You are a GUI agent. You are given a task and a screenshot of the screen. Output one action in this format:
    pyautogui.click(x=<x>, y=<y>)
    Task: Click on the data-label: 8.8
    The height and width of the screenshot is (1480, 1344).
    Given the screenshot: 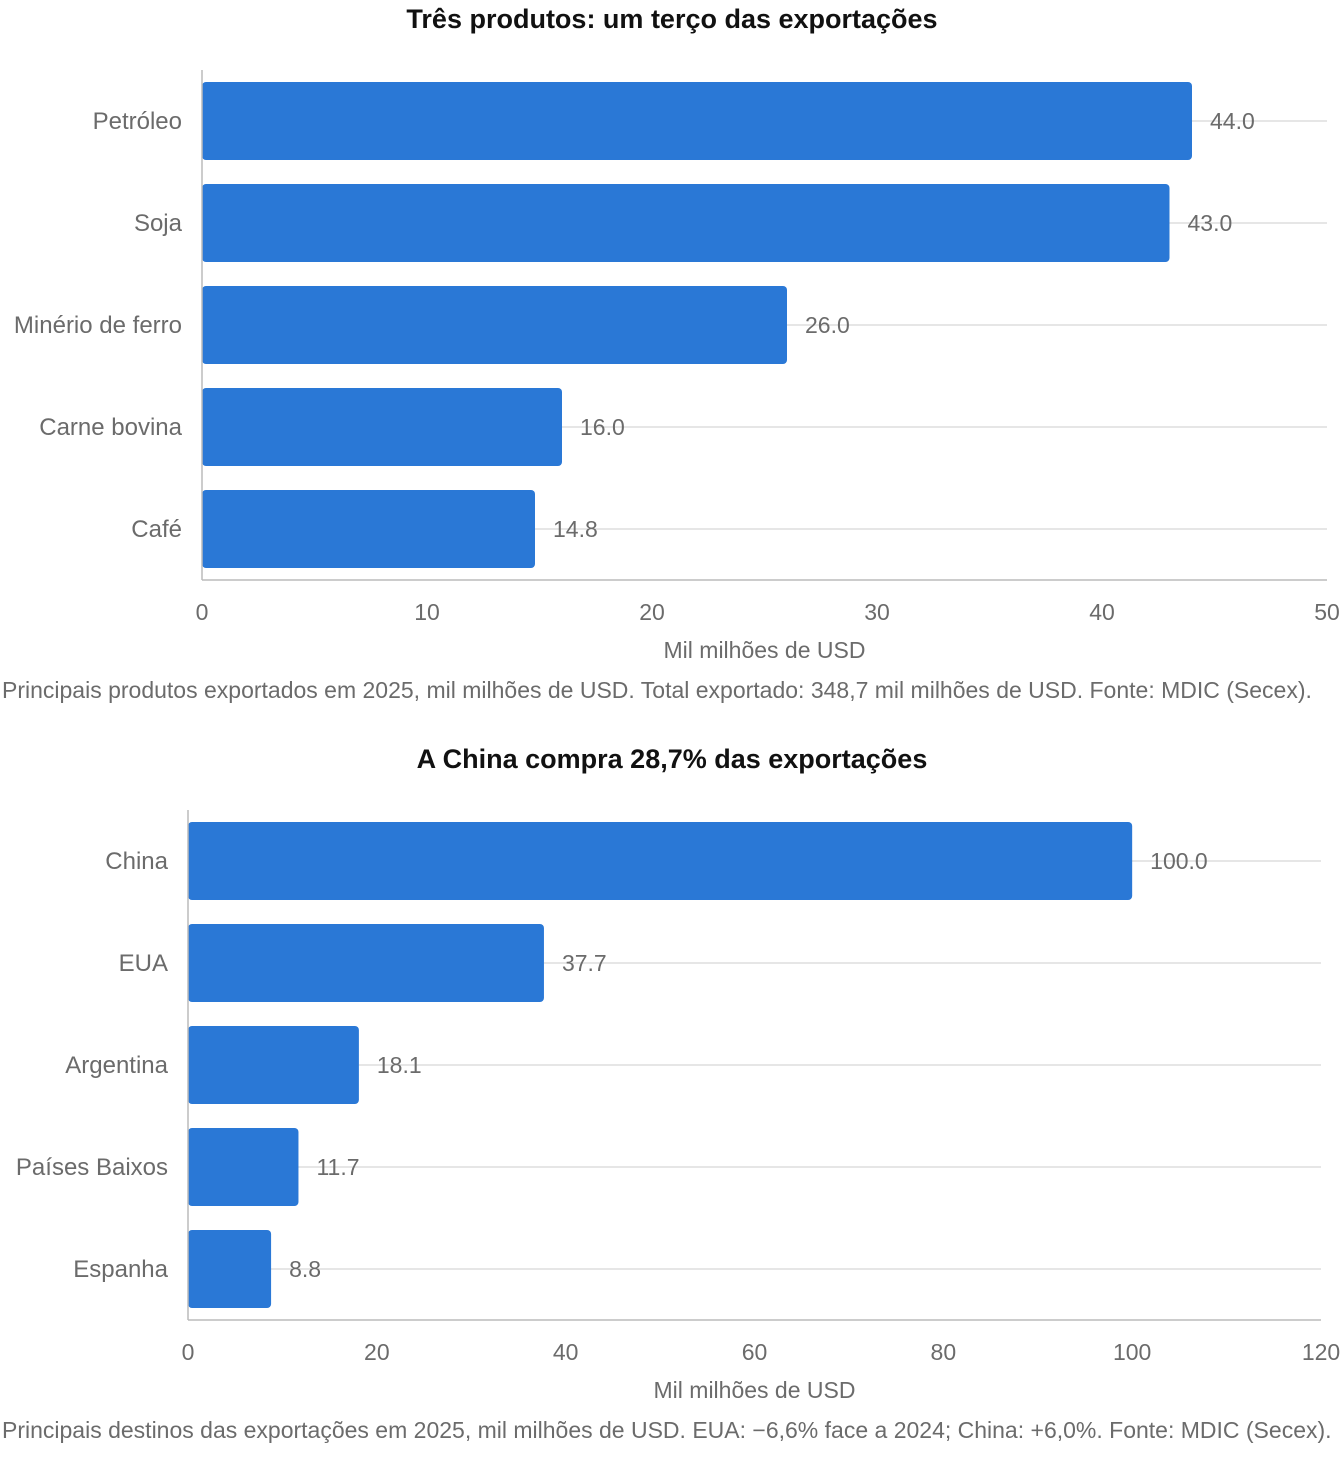 What is the action you would take?
    pyautogui.click(x=305, y=1269)
    